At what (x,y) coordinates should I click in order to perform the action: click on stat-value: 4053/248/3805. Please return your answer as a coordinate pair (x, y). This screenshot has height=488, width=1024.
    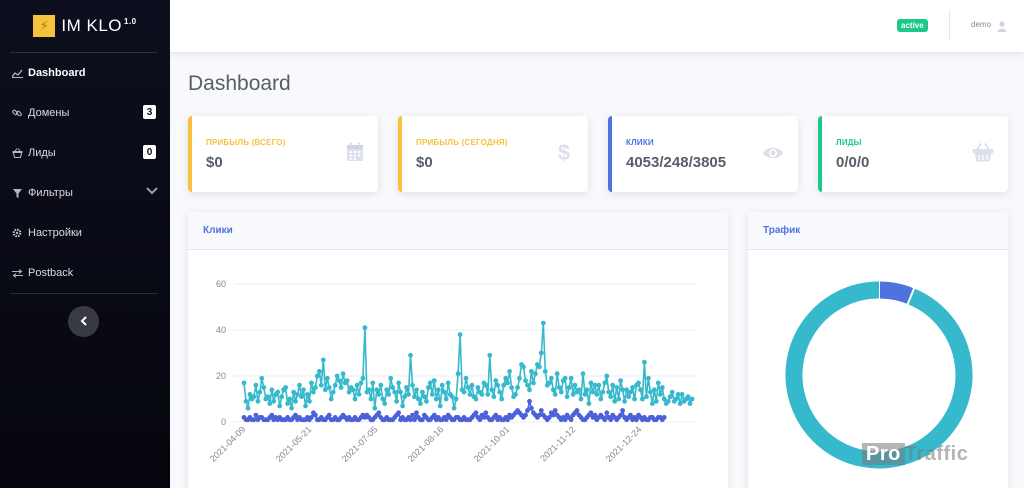
    Looking at the image, I should click on (676, 162).